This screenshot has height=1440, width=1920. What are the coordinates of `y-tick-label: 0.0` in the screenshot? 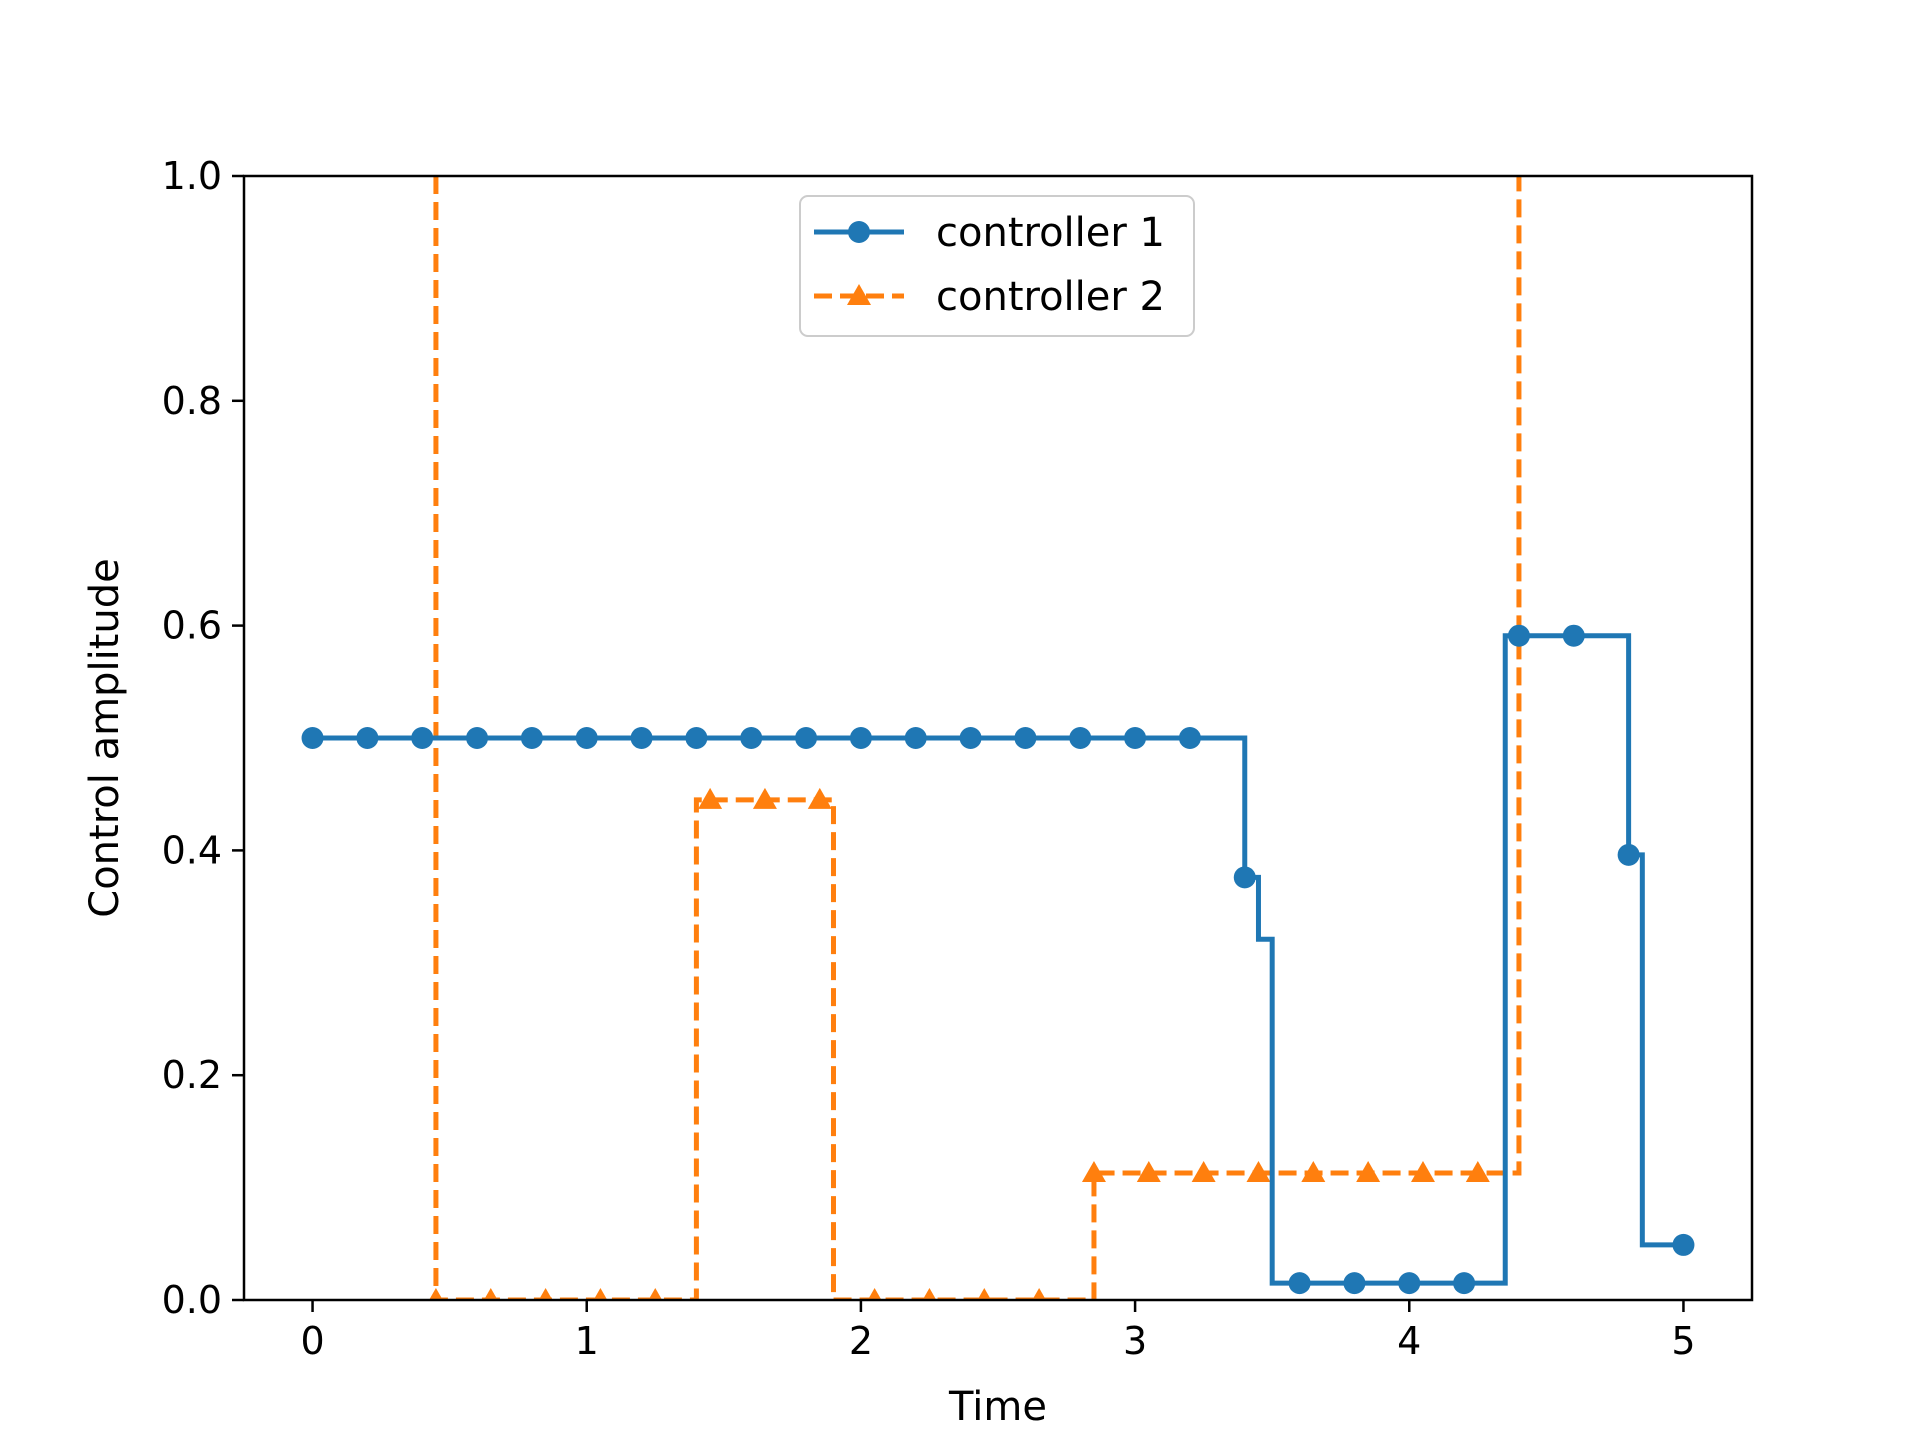 It's located at (192, 1300).